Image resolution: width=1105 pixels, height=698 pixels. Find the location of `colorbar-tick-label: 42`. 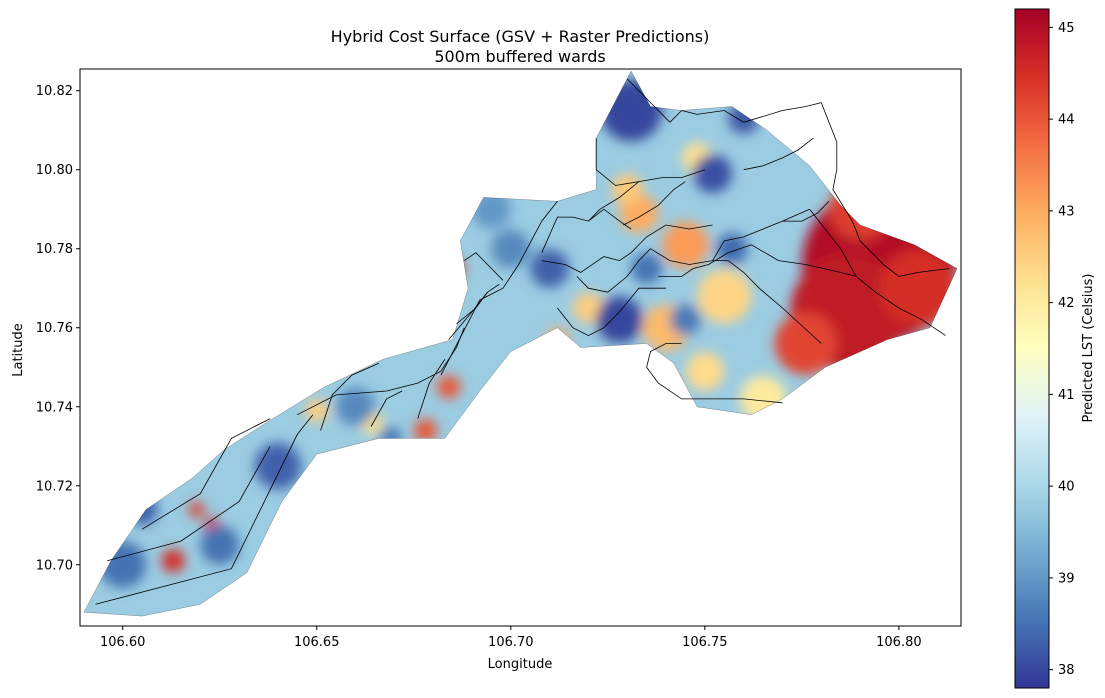

colorbar-tick-label: 42 is located at coordinates (1066, 303).